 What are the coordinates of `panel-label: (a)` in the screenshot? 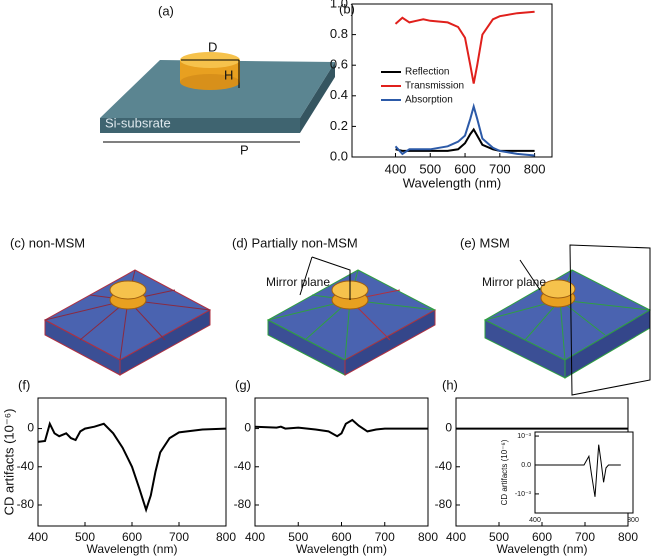 It's located at (166, 10).